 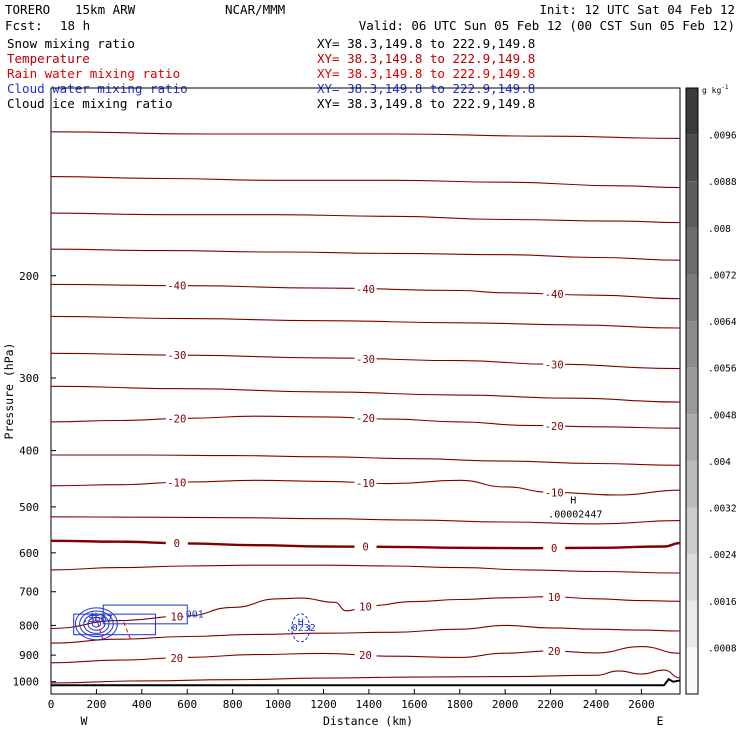 What do you see at coordinates (29, 378) in the screenshot?
I see `y-tick-label: 300` at bounding box center [29, 378].